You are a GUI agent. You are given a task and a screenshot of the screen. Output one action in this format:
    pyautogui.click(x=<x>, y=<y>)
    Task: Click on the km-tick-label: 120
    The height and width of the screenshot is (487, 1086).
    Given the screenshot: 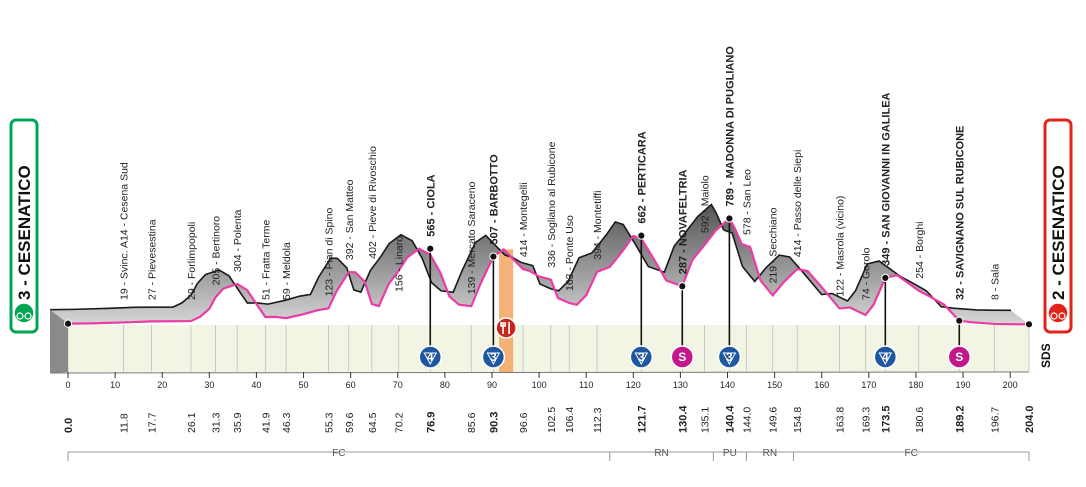 What is the action you would take?
    pyautogui.click(x=633, y=385)
    